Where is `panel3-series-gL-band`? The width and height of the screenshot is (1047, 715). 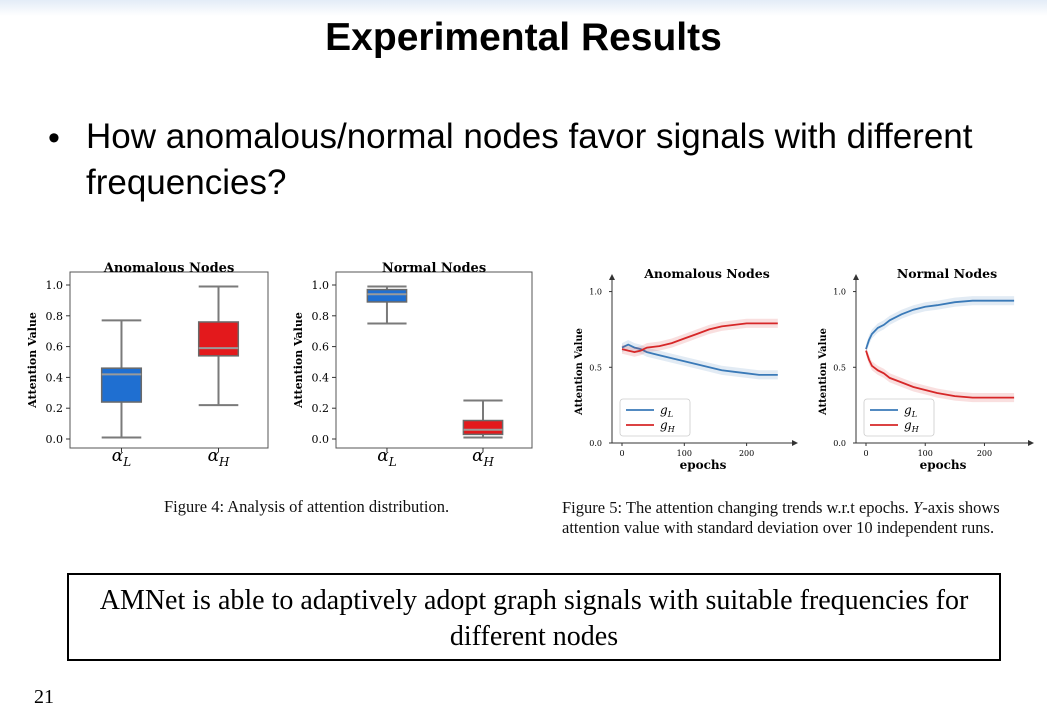 panel3-series-gL-band is located at coordinates (700, 360).